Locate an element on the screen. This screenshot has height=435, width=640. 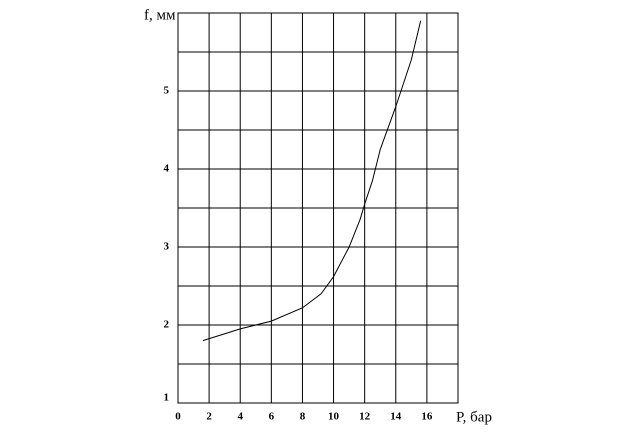
x-axis-label: P, бар is located at coordinates (474, 417).